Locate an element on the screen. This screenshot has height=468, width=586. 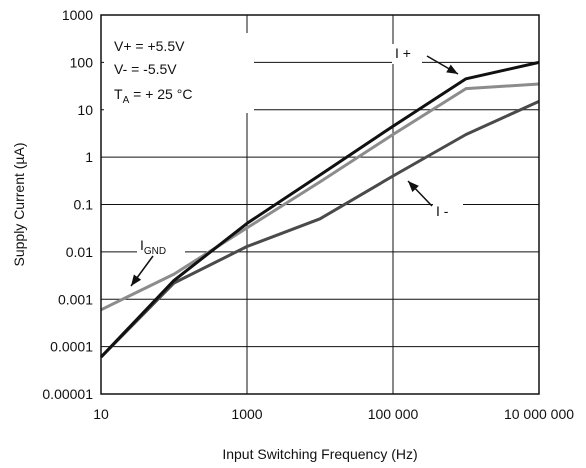
label-i-plus-background is located at coordinates (407, 54).